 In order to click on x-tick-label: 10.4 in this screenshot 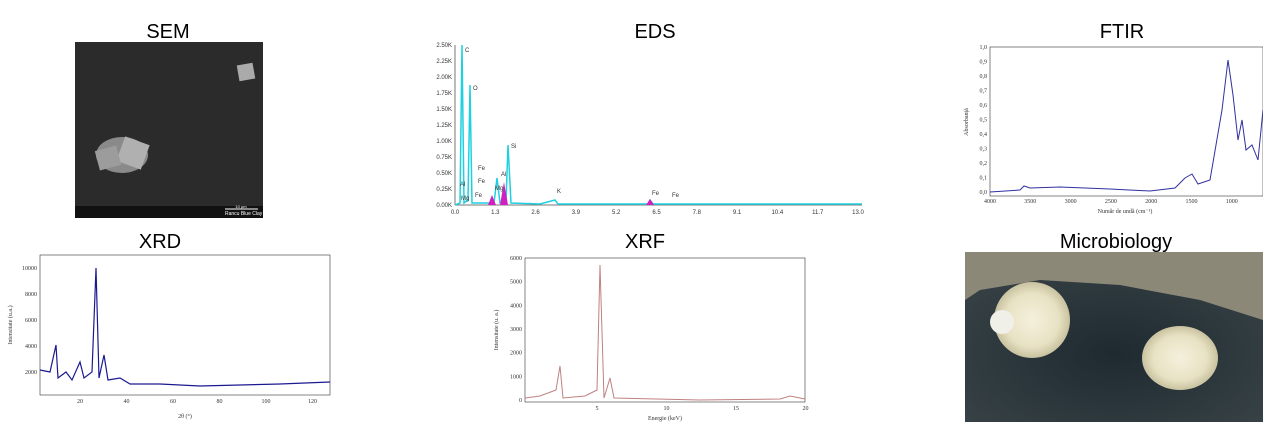, I will do `click(778, 213)`.